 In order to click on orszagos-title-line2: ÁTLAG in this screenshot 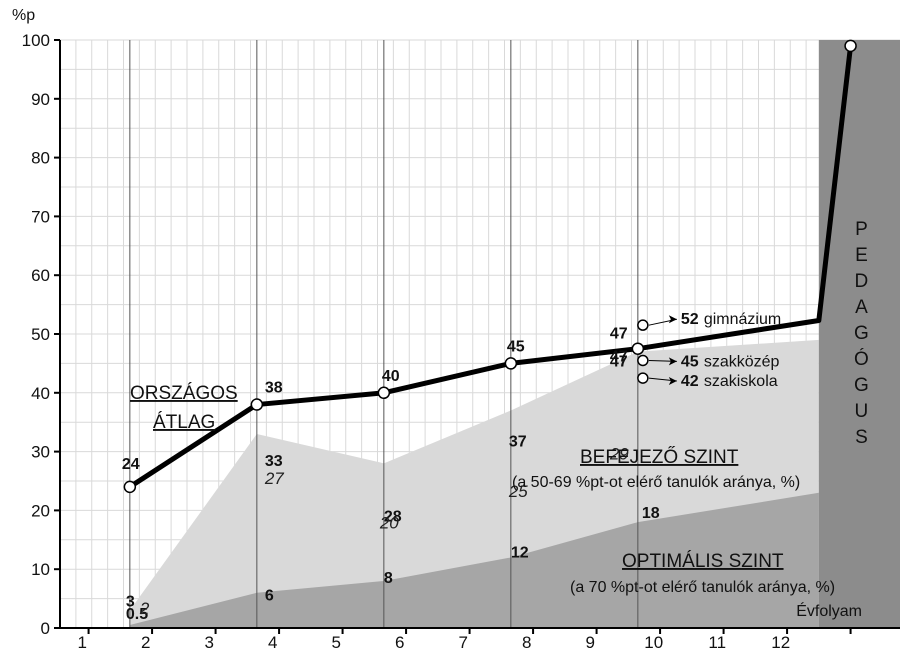, I will do `click(184, 422)`.